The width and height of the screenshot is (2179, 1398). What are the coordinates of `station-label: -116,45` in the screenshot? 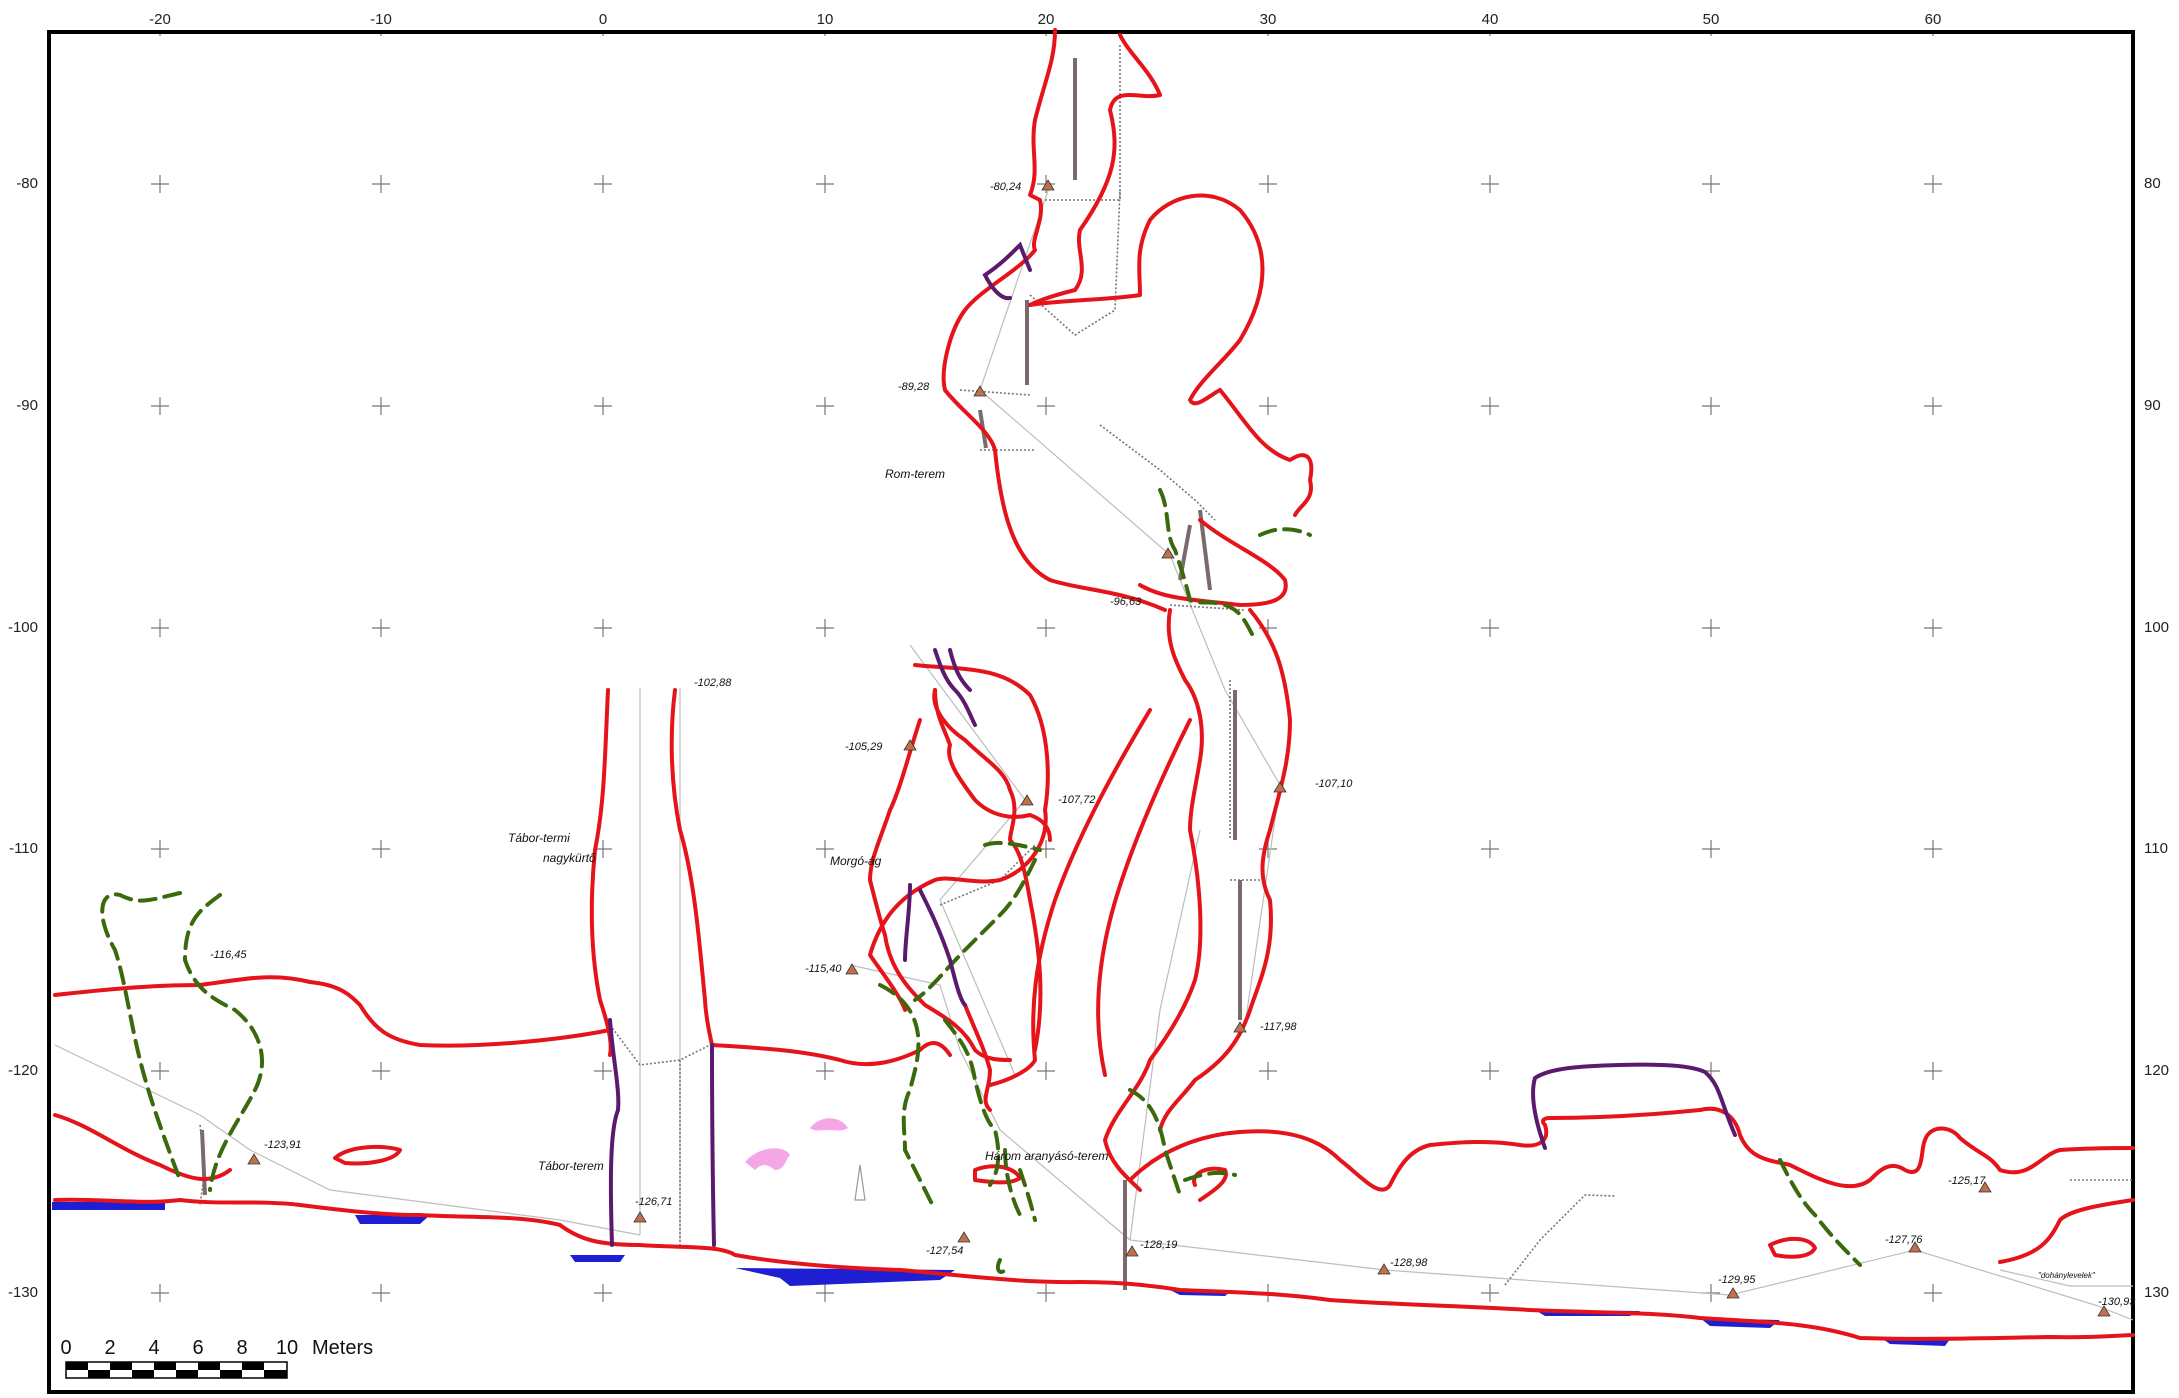 It's located at (228, 955).